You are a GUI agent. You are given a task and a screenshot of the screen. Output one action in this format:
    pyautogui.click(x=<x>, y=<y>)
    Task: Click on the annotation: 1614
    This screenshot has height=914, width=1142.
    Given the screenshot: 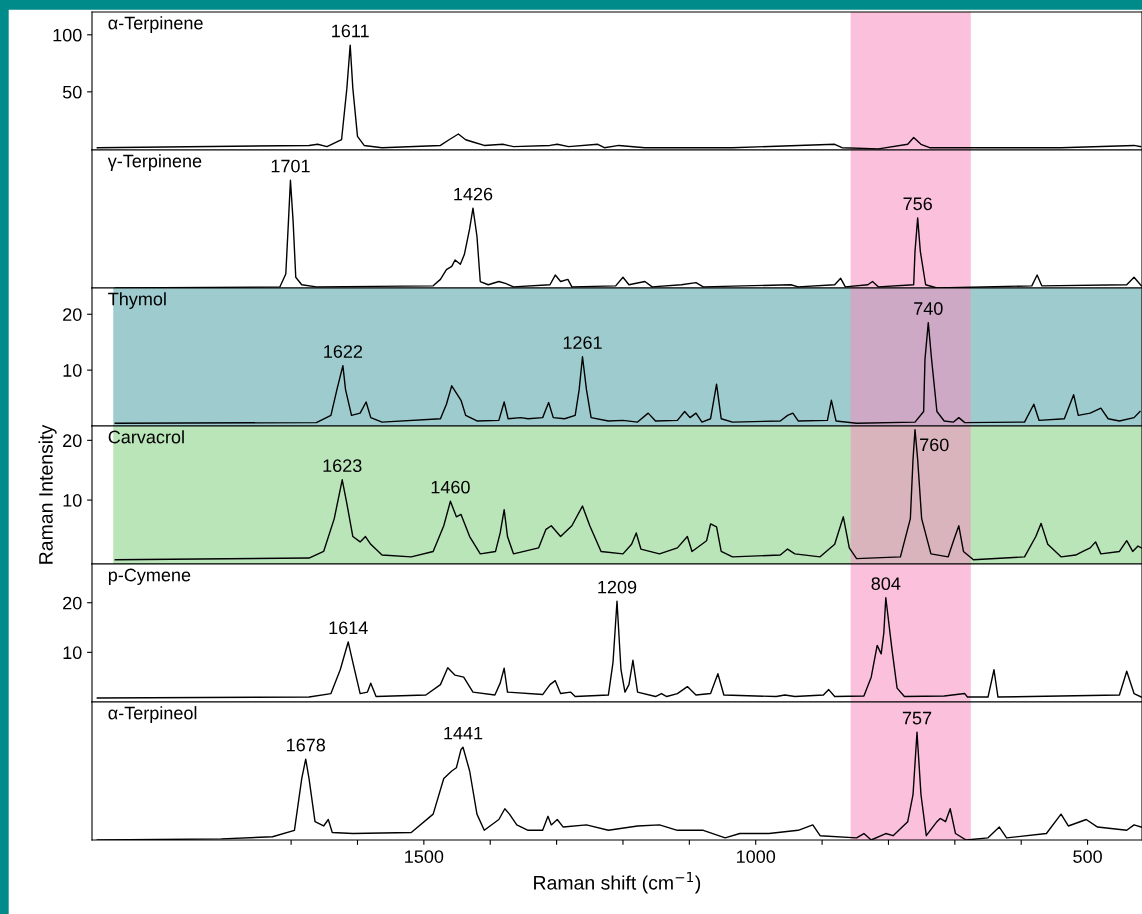 What is the action you would take?
    pyautogui.click(x=348, y=628)
    